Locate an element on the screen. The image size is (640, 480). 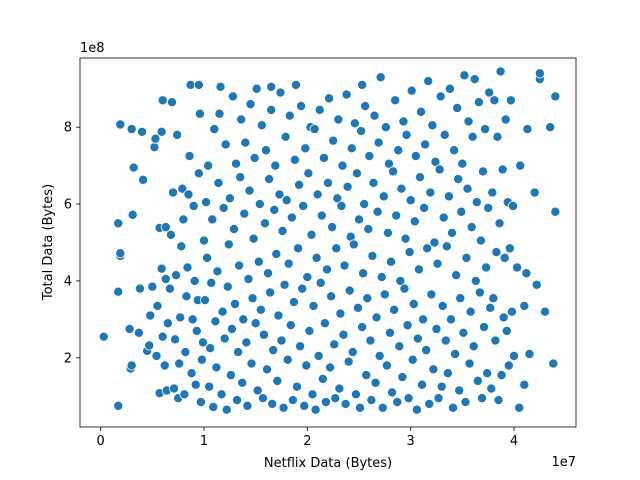
x-tick-label-2: 2 is located at coordinates (307, 441).